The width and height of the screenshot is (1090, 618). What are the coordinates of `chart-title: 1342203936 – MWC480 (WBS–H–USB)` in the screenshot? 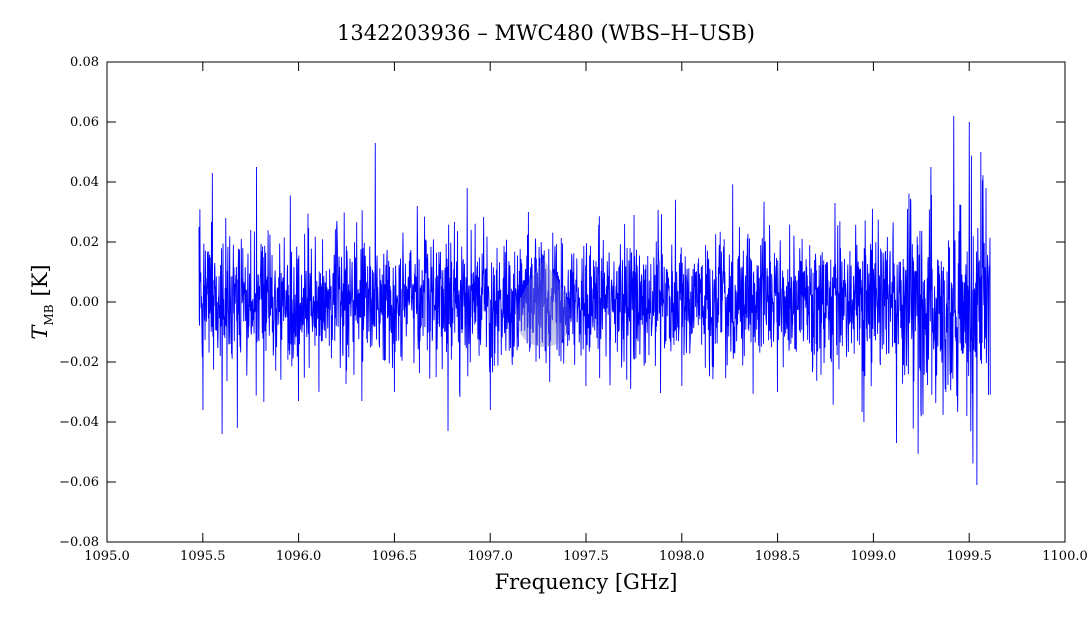 It's located at (546, 33).